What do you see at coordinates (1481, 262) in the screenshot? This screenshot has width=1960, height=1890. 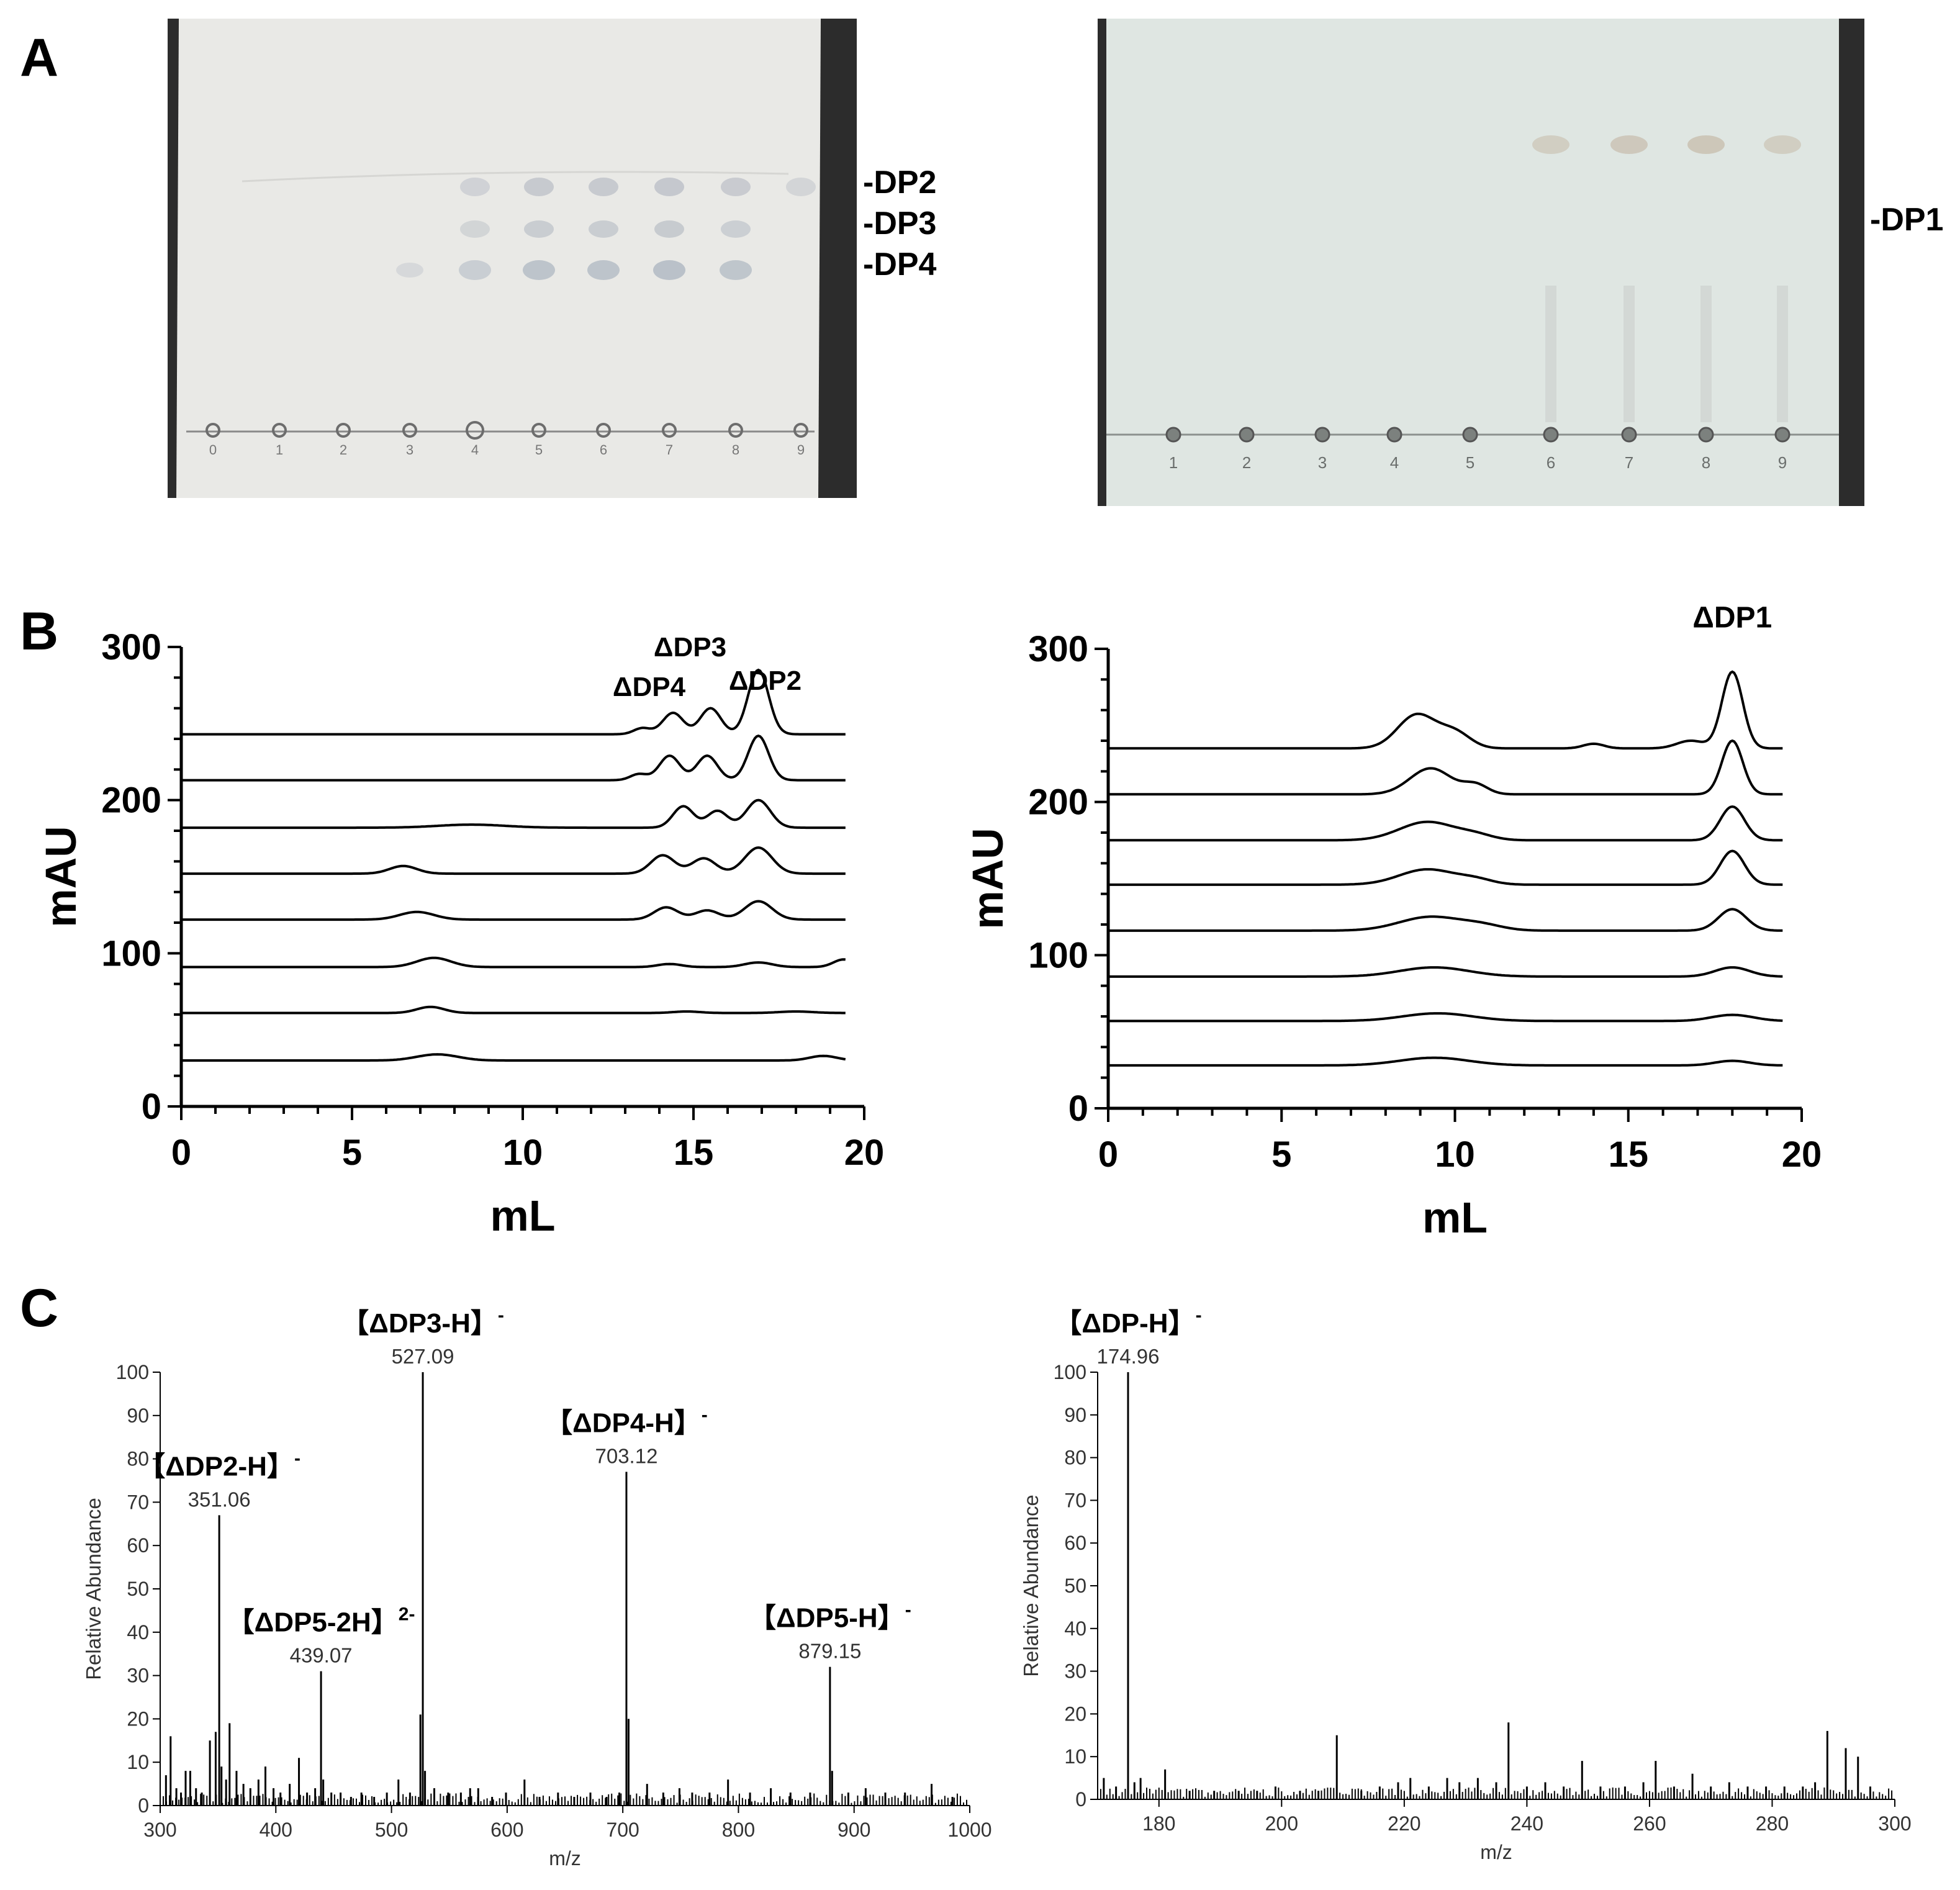 I see `tlc-plate-right: 1 2 3 4 5 6 7 8 9` at bounding box center [1481, 262].